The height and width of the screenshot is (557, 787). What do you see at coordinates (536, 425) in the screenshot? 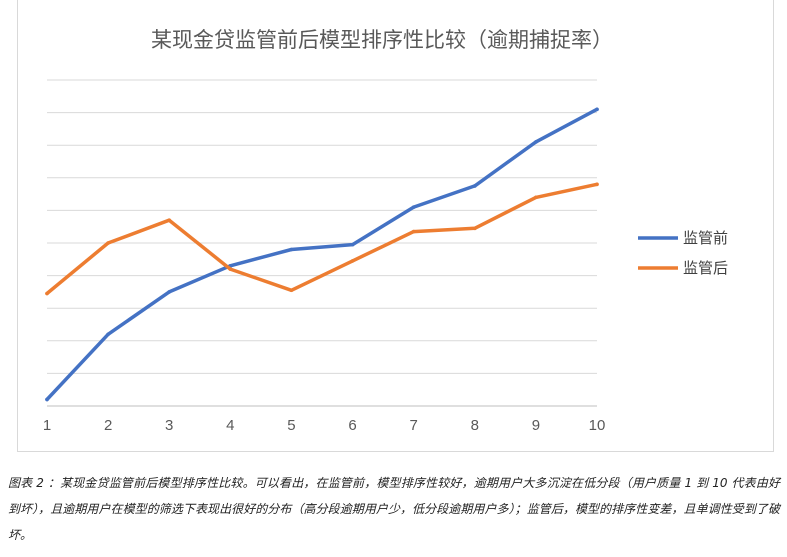
I see `x-tick-label: 9` at bounding box center [536, 425].